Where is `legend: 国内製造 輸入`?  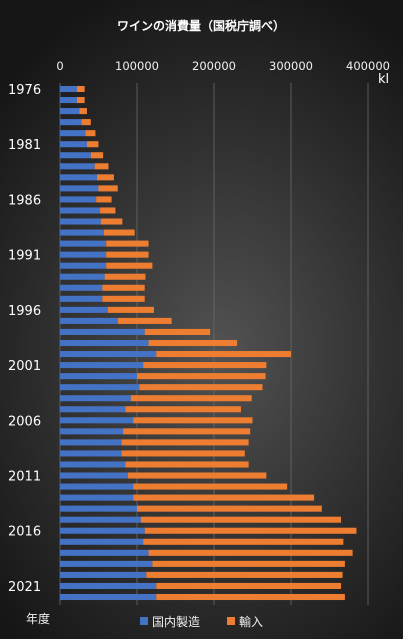 legend: 国内製造 輸入 is located at coordinates (201, 621).